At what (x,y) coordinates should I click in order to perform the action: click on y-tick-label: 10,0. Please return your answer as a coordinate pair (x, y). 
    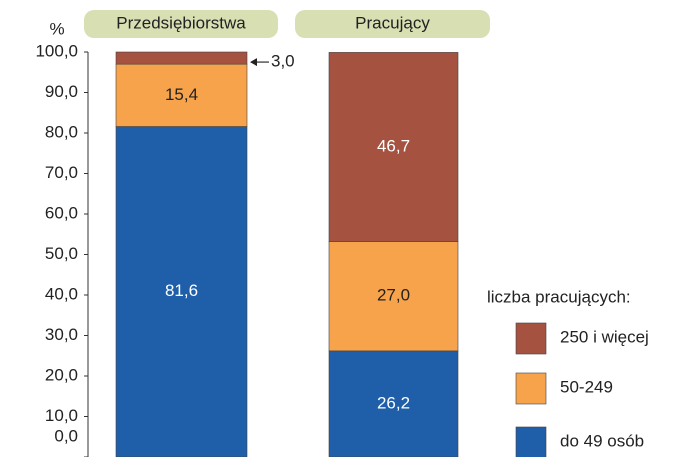
    Looking at the image, I should click on (61, 415).